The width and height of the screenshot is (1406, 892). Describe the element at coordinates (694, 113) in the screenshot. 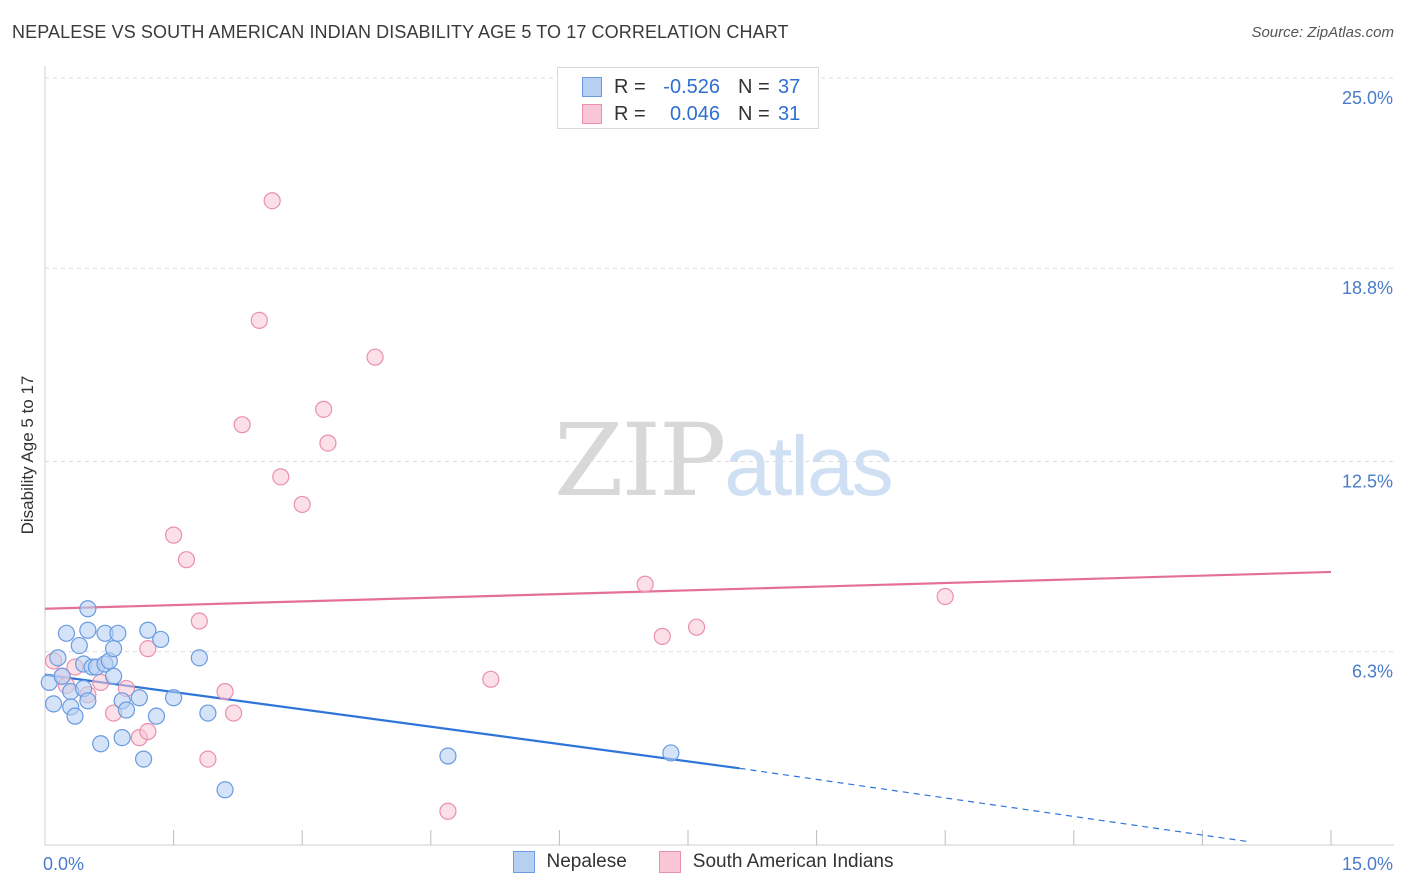

I see `legend-r-value: 0.046` at that location.